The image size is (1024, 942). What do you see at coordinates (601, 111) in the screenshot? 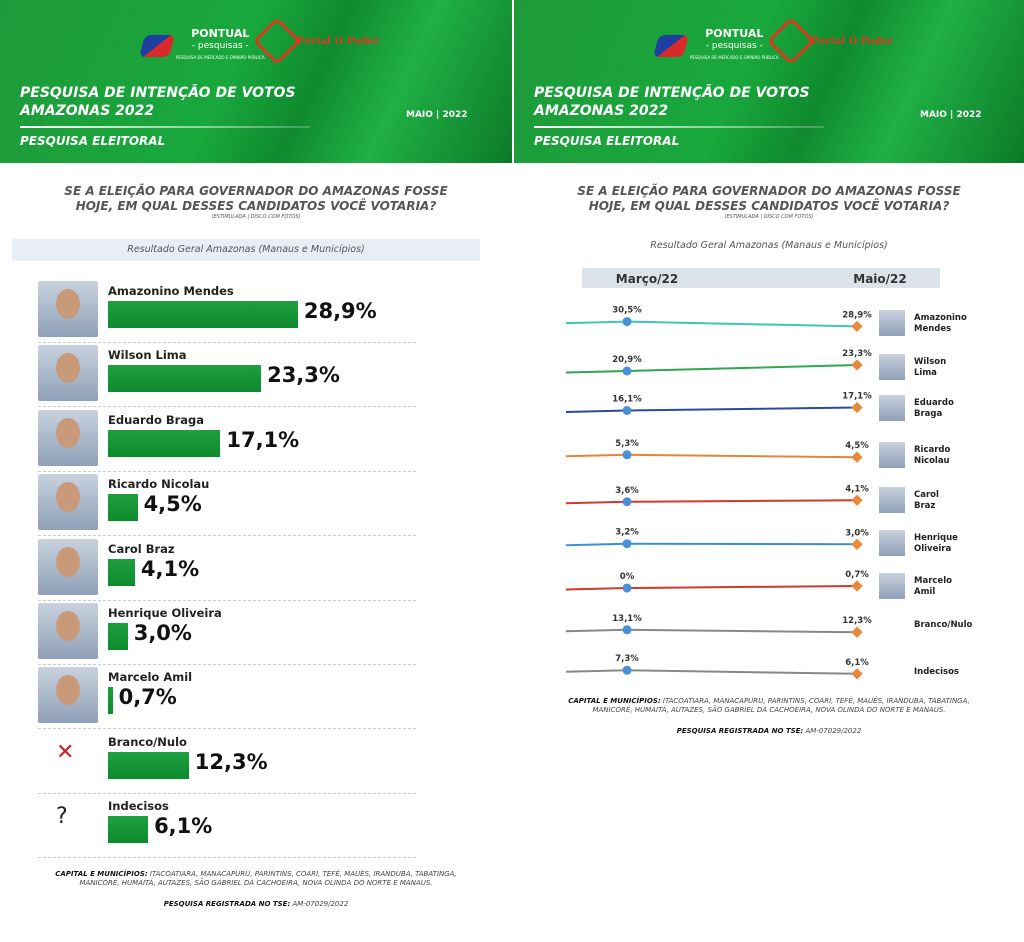
I see `title-line2: AMAZONAS 2022` at bounding box center [601, 111].